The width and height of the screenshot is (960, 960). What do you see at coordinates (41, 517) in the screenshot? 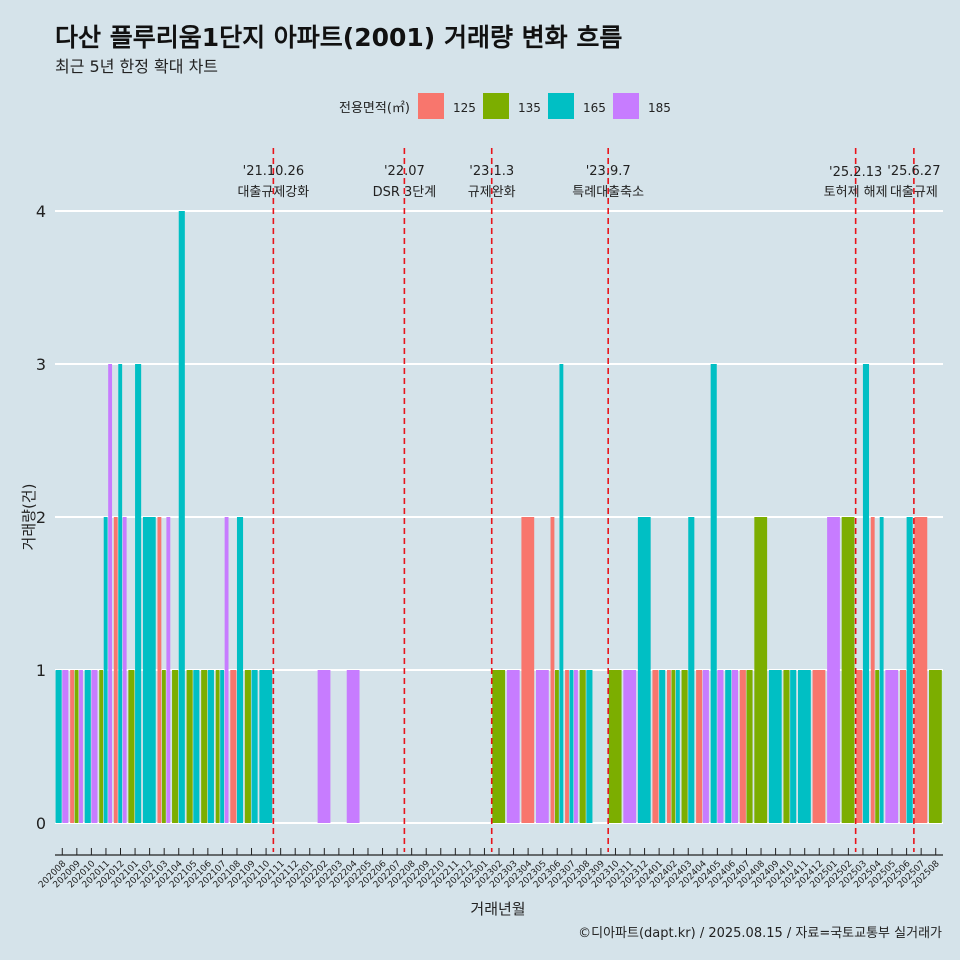
I see `y-tick-label: 2` at bounding box center [41, 517].